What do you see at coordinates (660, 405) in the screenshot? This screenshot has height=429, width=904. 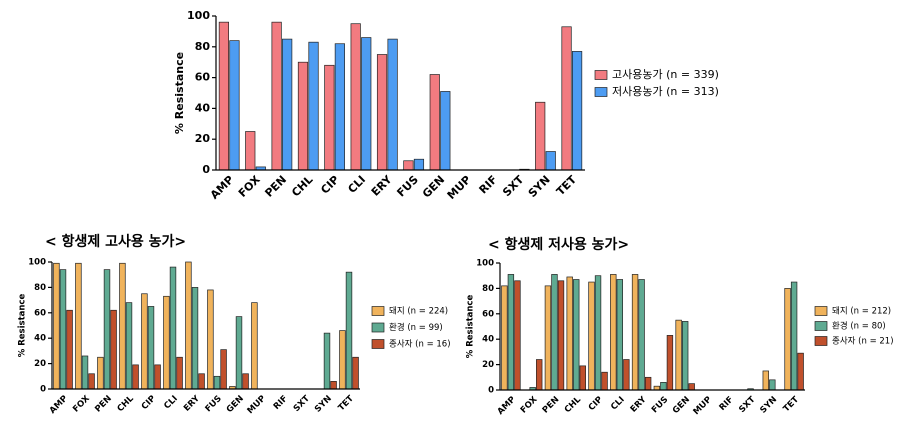 I see `x-tick-label: FUS` at bounding box center [660, 405].